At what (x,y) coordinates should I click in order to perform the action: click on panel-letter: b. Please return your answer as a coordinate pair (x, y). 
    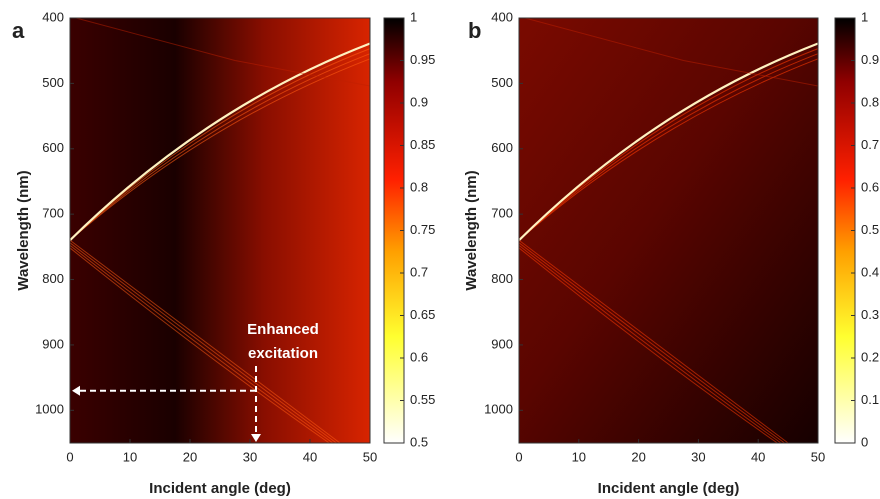
    Looking at the image, I should click on (474, 30).